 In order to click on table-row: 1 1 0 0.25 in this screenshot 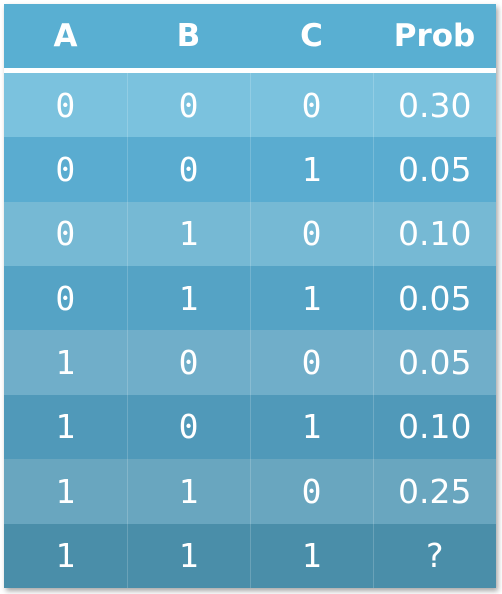, I will do `click(250, 491)`.